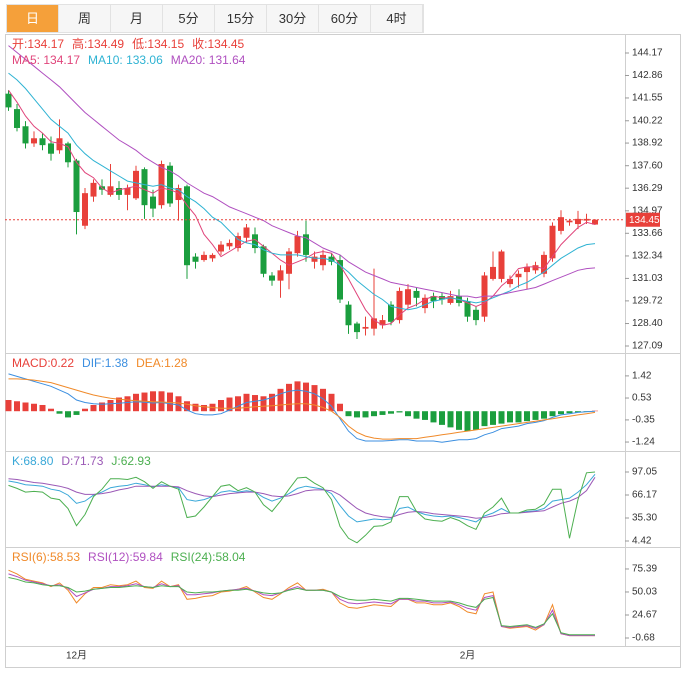  Describe the element at coordinates (647, 256) in the screenshot. I see `y-tick-label: 132.34` at that location.